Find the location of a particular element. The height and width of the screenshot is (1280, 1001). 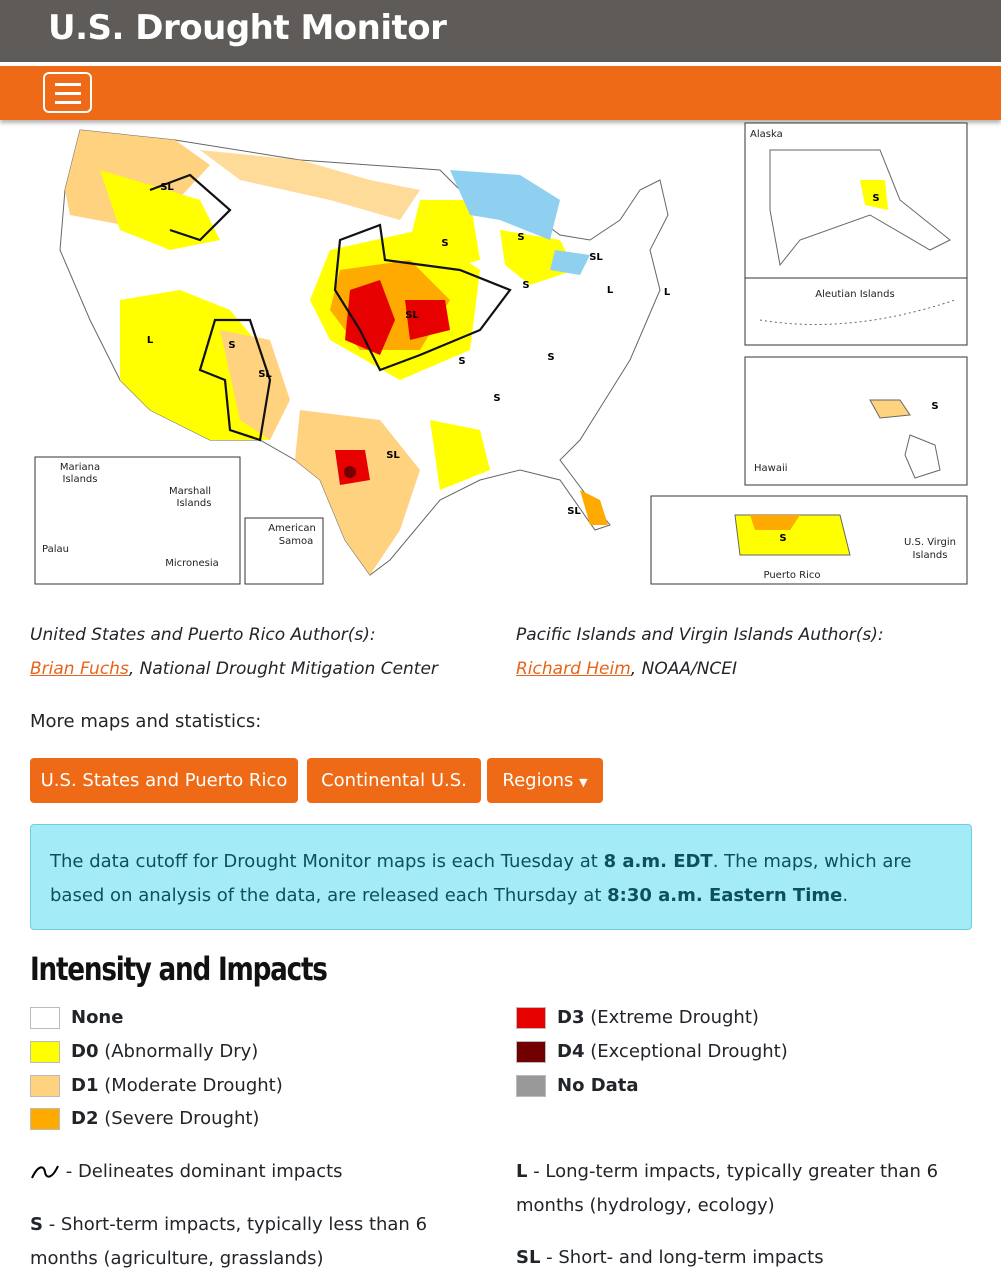

top-bar: U.S. Drought Monitor is located at coordinates (500, 33).